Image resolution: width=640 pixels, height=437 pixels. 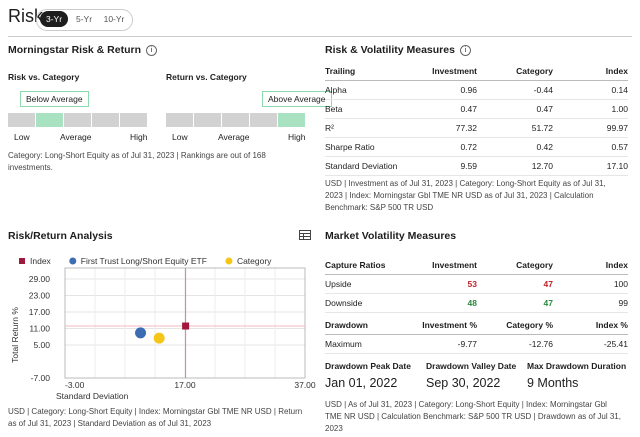 What do you see at coordinates (370, 303) in the screenshot?
I see `table-cell: Downside` at bounding box center [370, 303].